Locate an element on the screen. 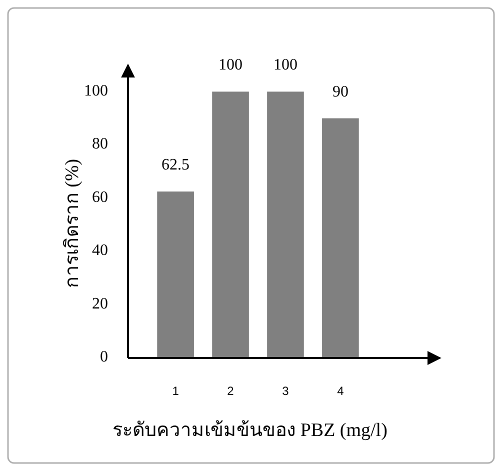  x-axis-title: ระดับความเข้มข้นของ PBZ (mg/l) is located at coordinates (250, 430).